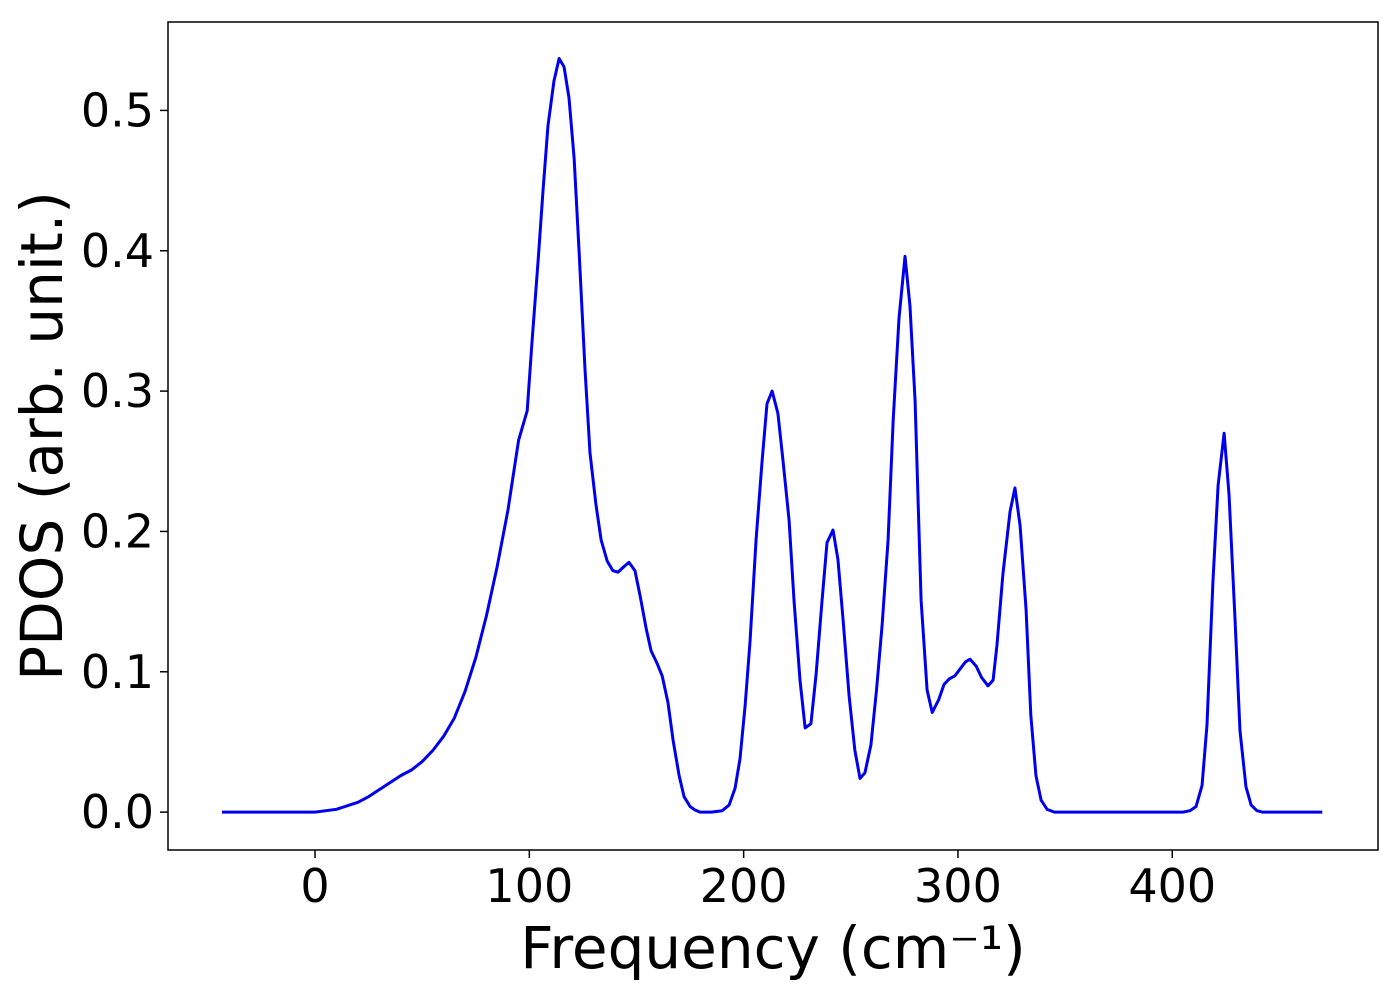  What do you see at coordinates (117, 531) in the screenshot?
I see `y-tick-label: 0.2` at bounding box center [117, 531].